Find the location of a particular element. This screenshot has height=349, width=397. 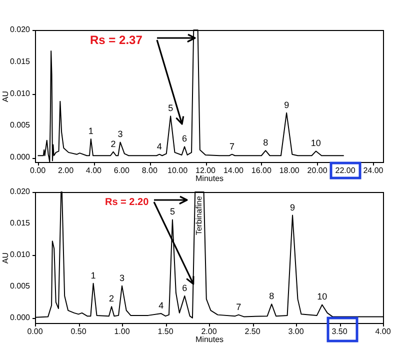

x-tick-label: 0.50 is located at coordinates (78, 331).